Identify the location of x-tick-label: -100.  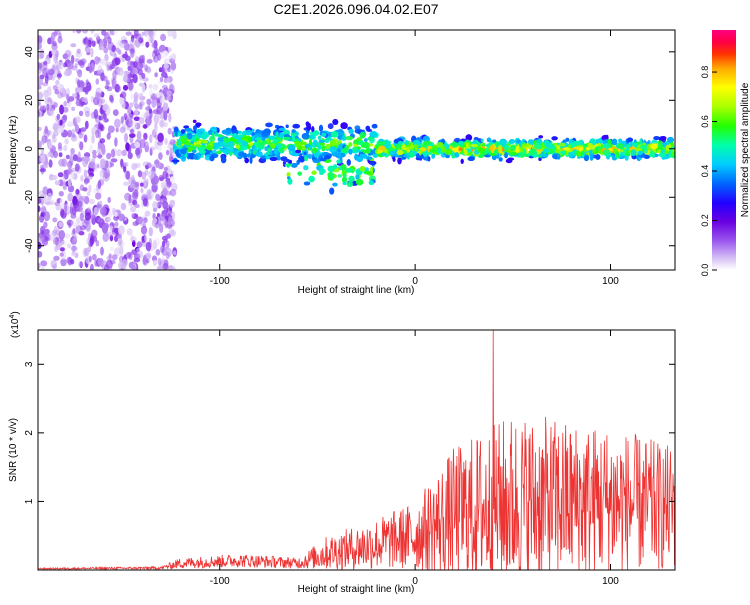
(220, 281).